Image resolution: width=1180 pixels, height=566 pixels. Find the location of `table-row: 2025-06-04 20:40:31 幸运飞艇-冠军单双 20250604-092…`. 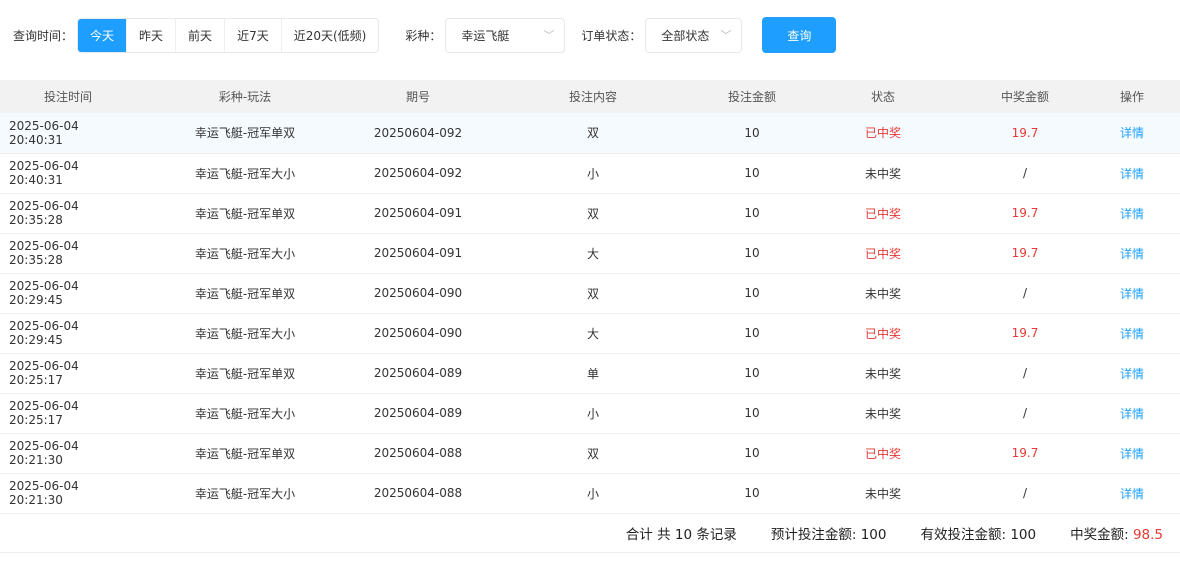

table-row: 2025-06-04 20:40:31 幸运飞艇-冠军单双 20250604-092… is located at coordinates (590, 133).